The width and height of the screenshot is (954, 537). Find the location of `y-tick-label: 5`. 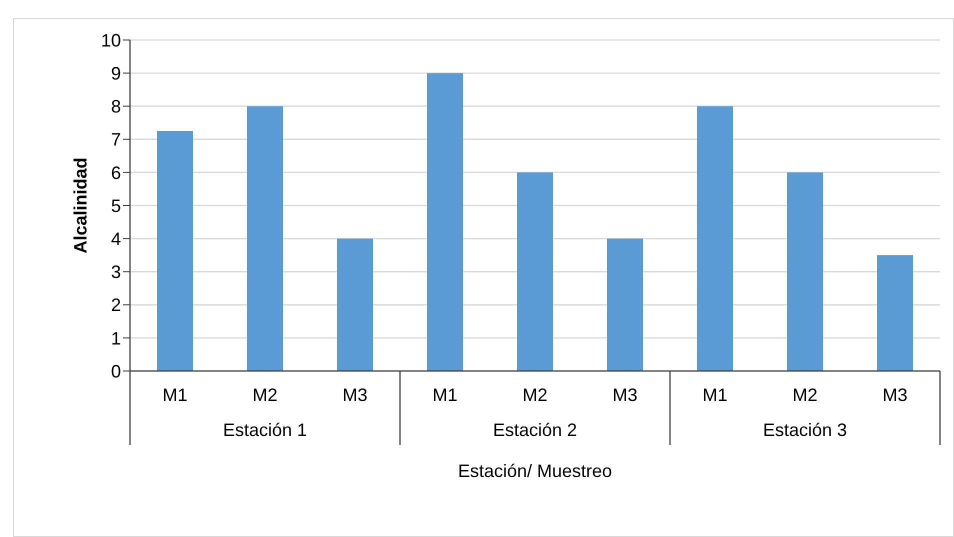

y-tick-label: 5 is located at coordinates (115, 206).